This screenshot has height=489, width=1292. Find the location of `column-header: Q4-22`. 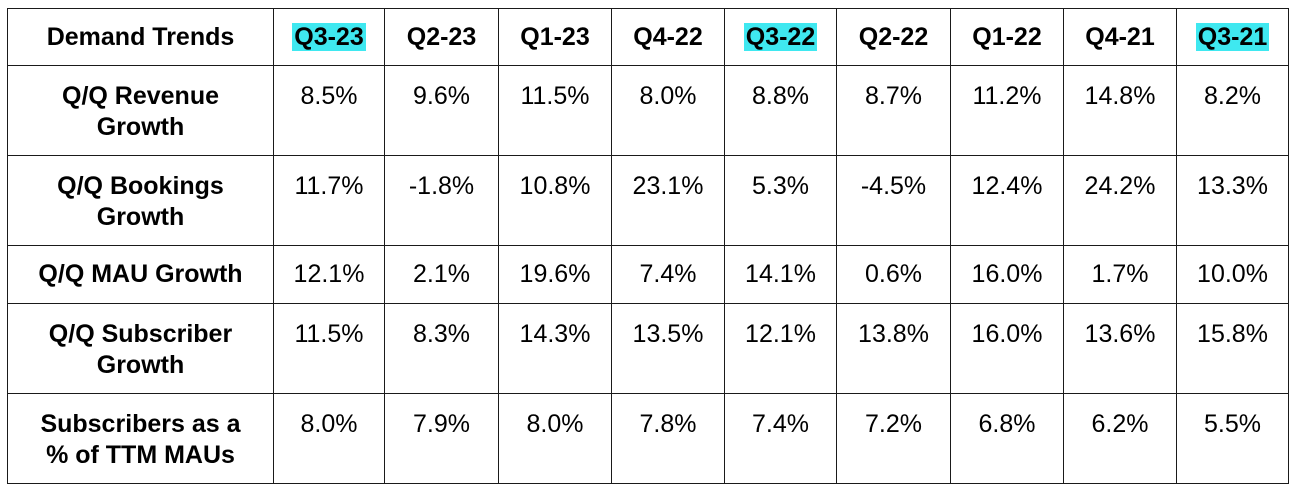

column-header: Q4-22 is located at coordinates (668, 37).